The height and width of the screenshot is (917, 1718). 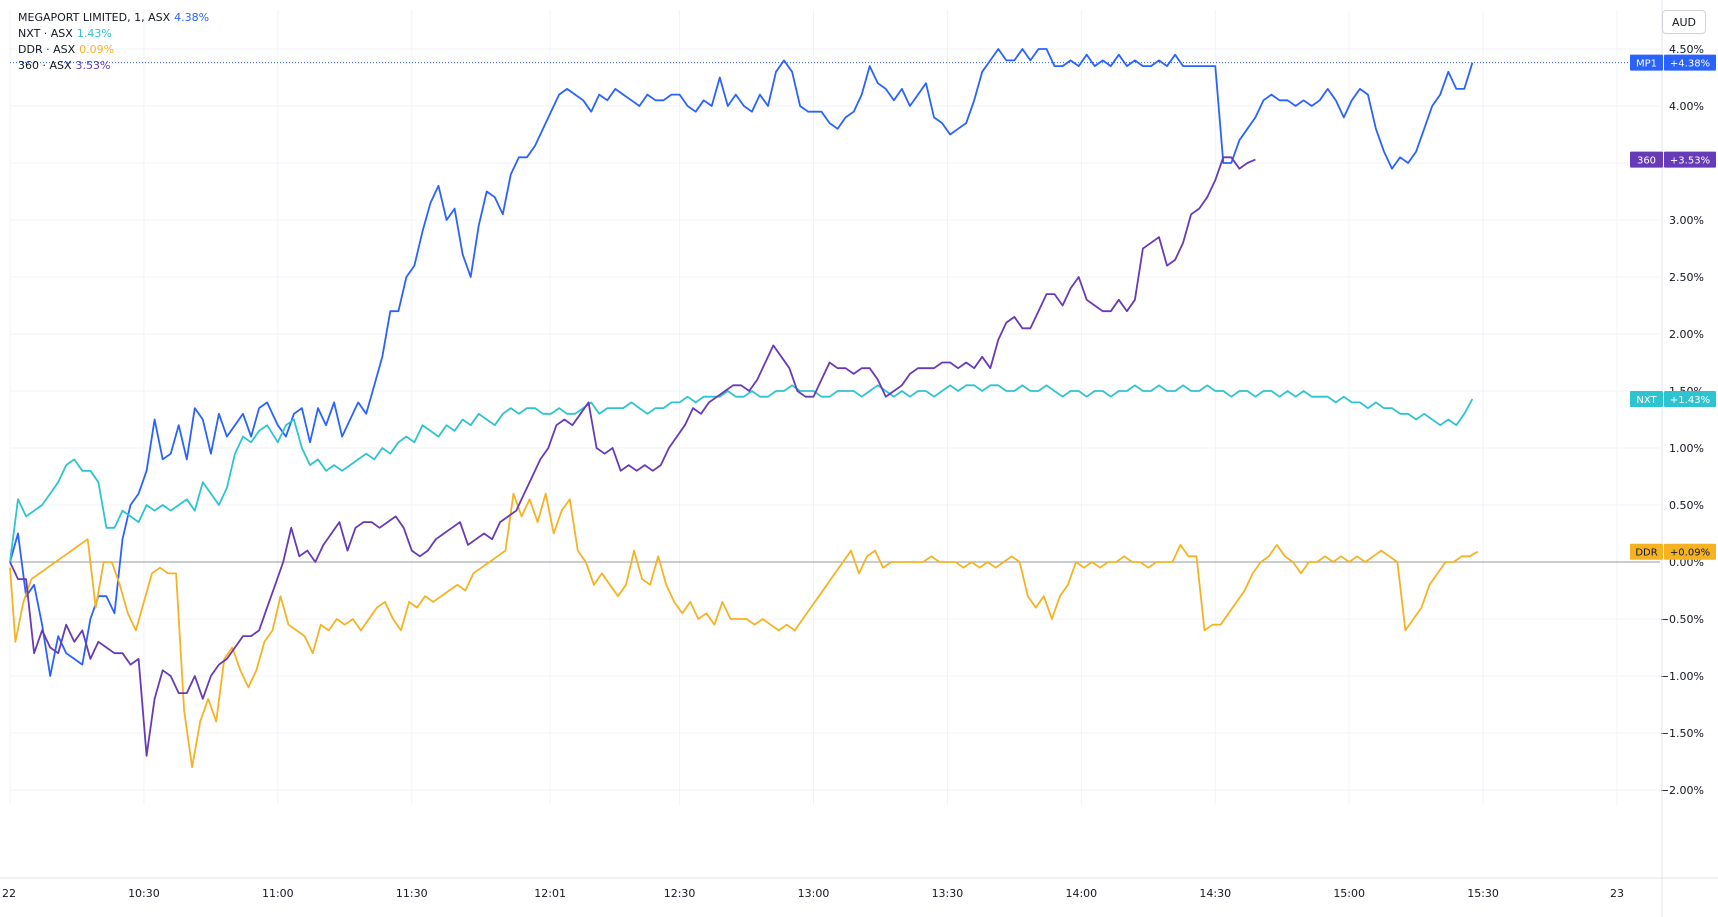 I want to click on x-tick-label: 11:30, so click(x=412, y=893).